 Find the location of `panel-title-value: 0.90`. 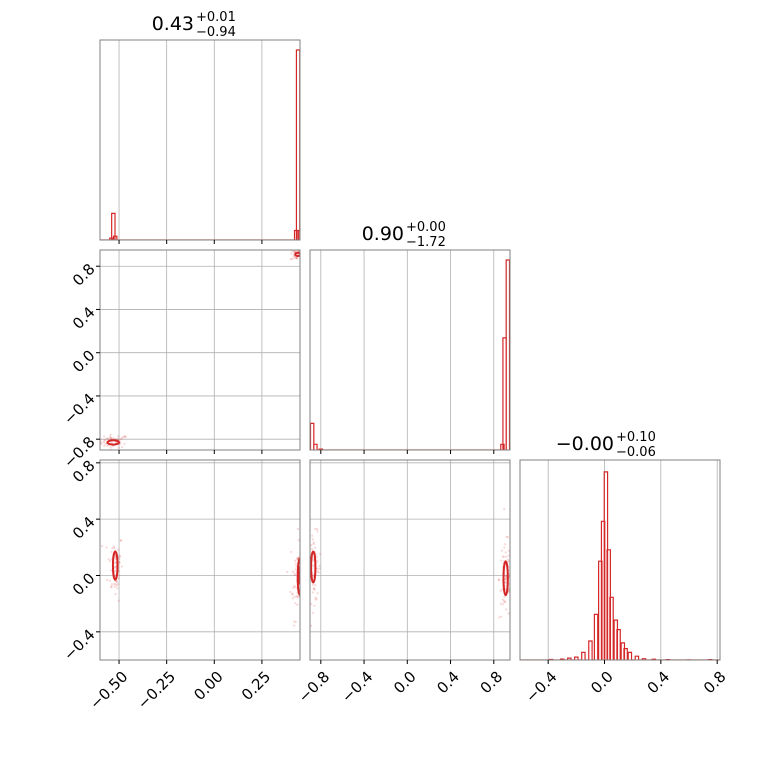

panel-title-value: 0.90 is located at coordinates (383, 234).